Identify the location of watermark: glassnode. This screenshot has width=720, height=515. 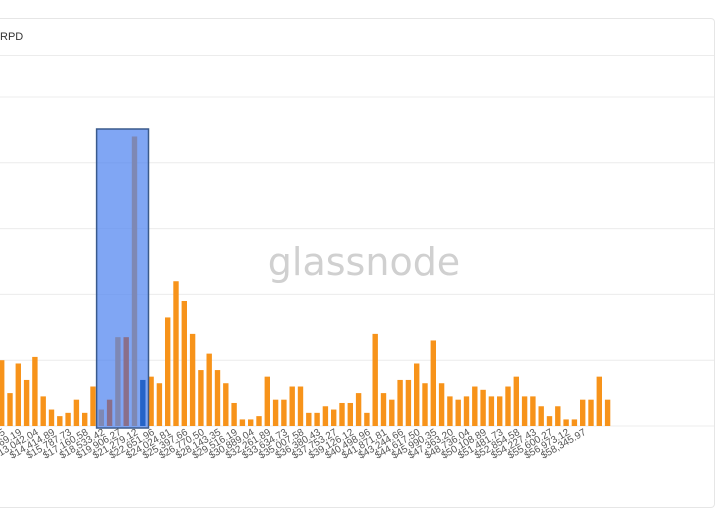
(364, 262).